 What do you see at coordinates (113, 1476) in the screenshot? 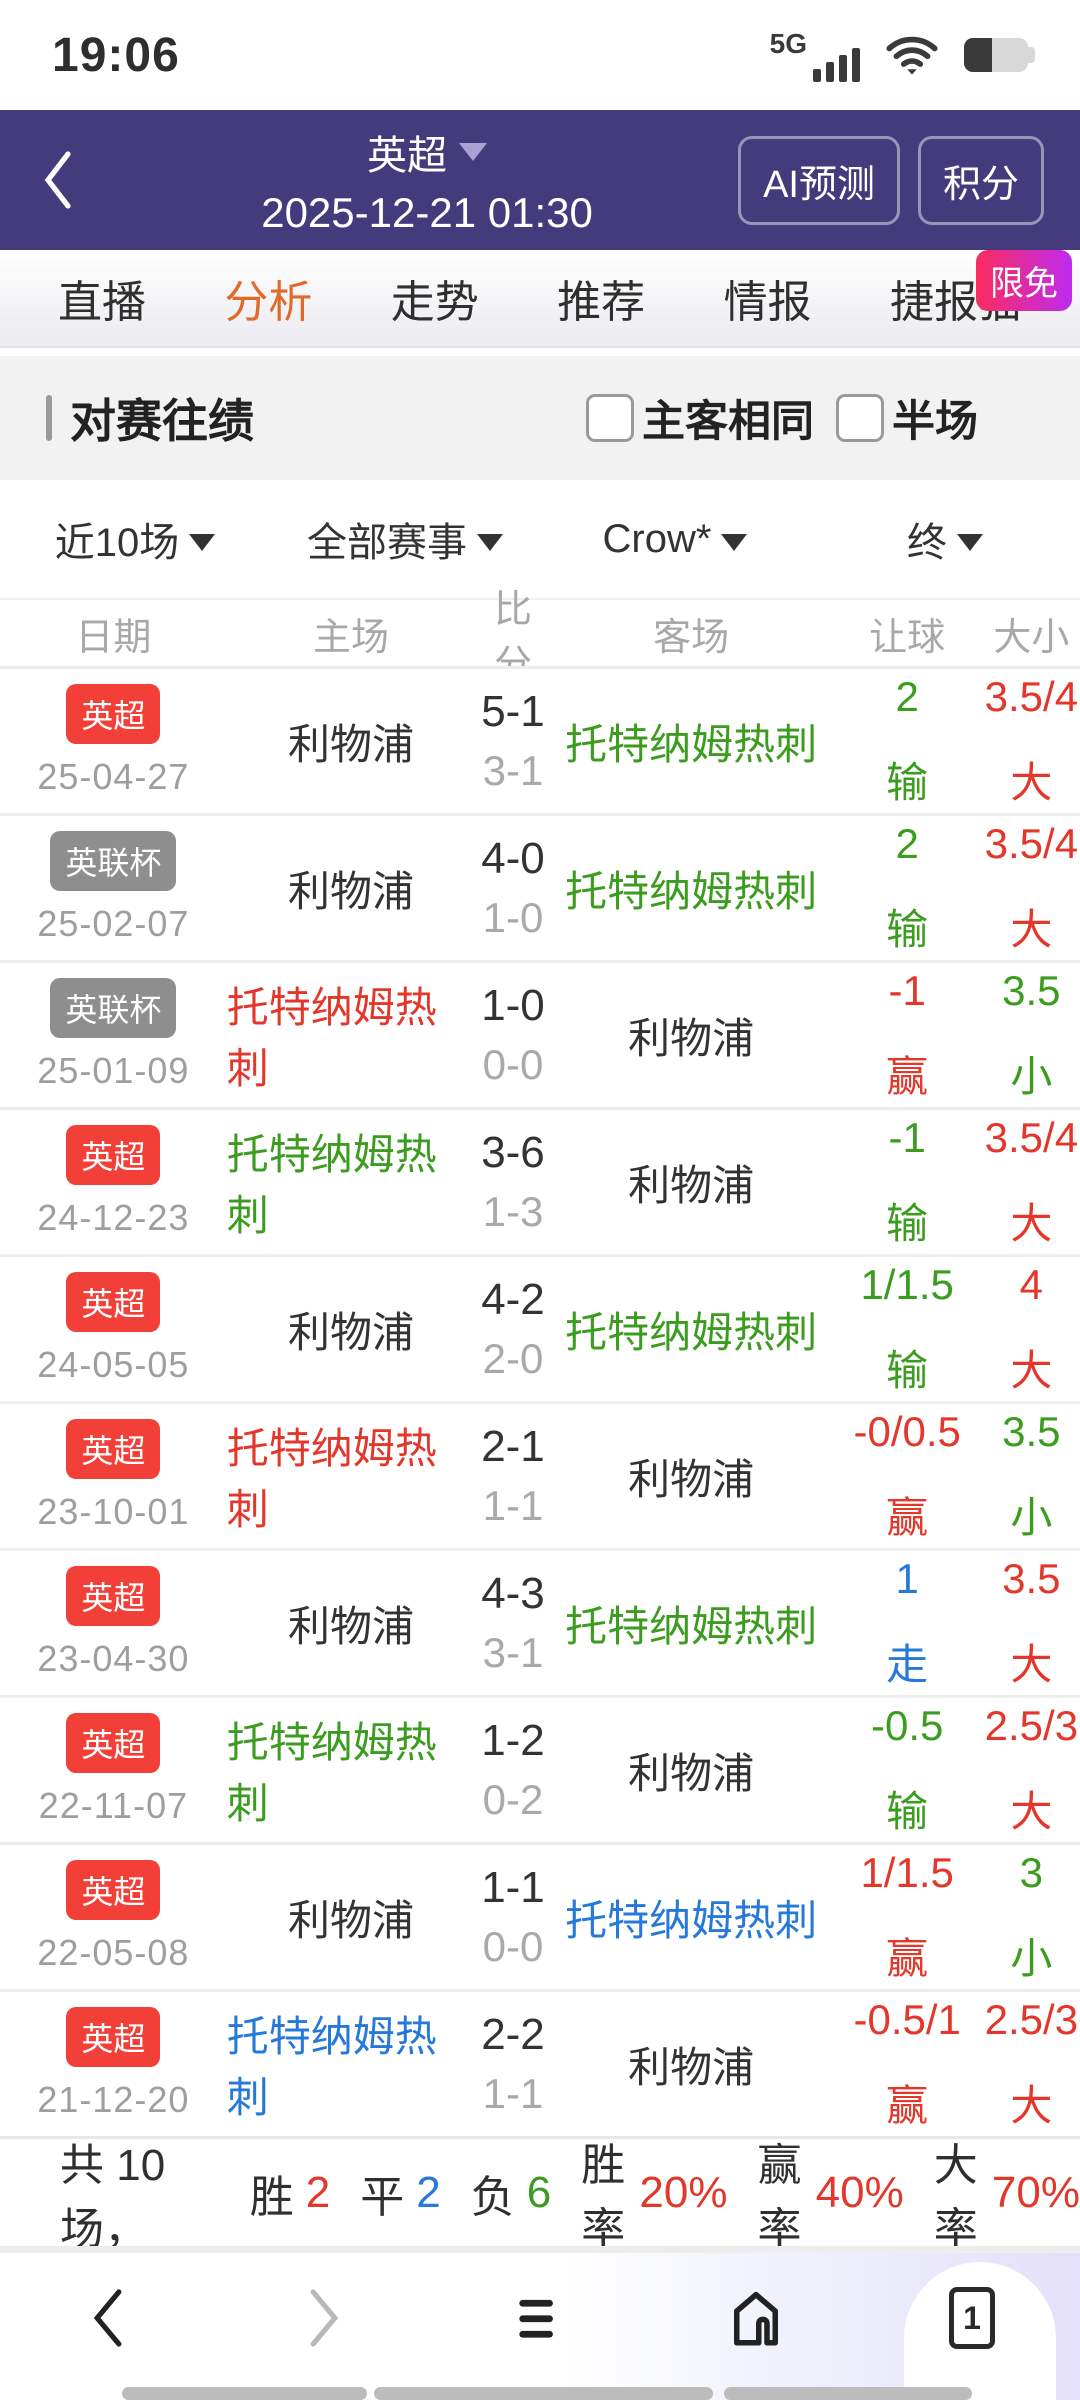
I see `date-cell: 英超 23-10-01` at bounding box center [113, 1476].